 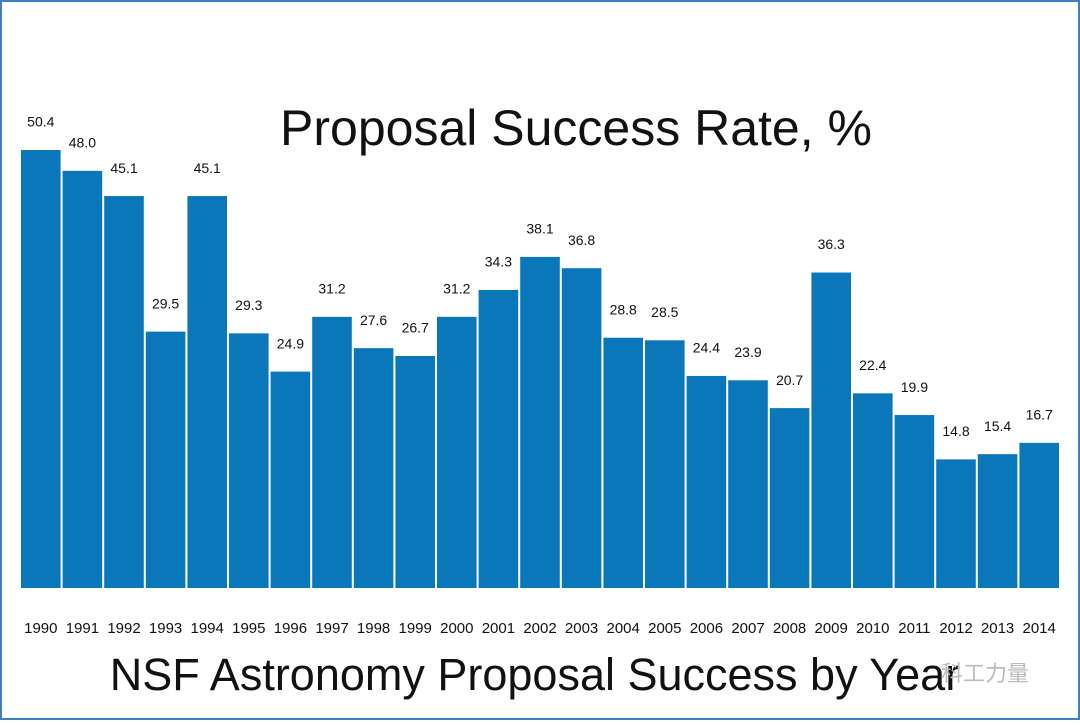 I want to click on value-label: 28.8, so click(x=623, y=309).